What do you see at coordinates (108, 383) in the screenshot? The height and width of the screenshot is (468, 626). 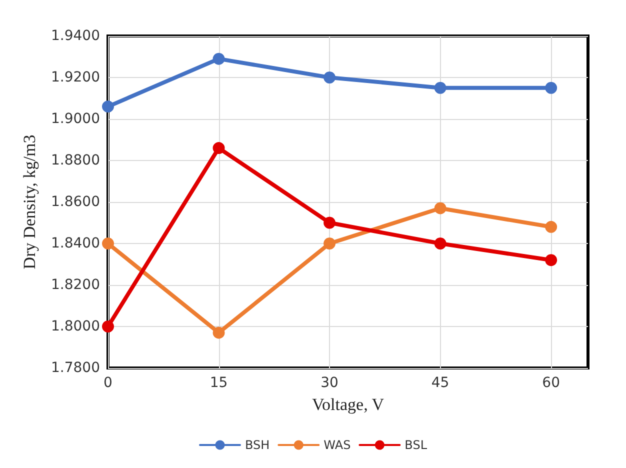 I see `x-tick-label: 0` at bounding box center [108, 383].